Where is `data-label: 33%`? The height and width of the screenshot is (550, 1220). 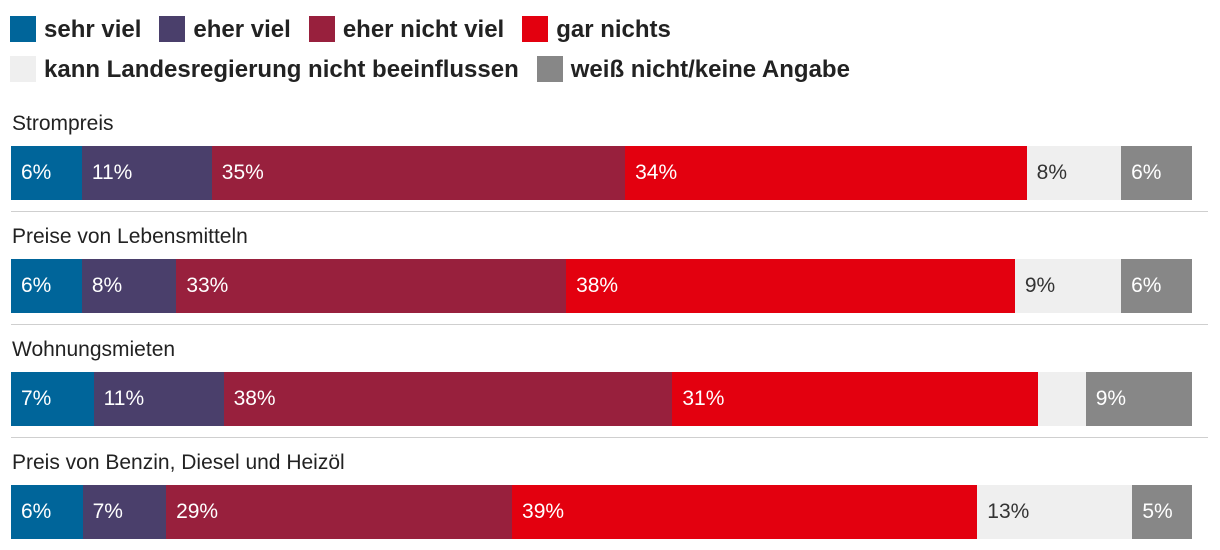
data-label: 33% is located at coordinates (207, 285).